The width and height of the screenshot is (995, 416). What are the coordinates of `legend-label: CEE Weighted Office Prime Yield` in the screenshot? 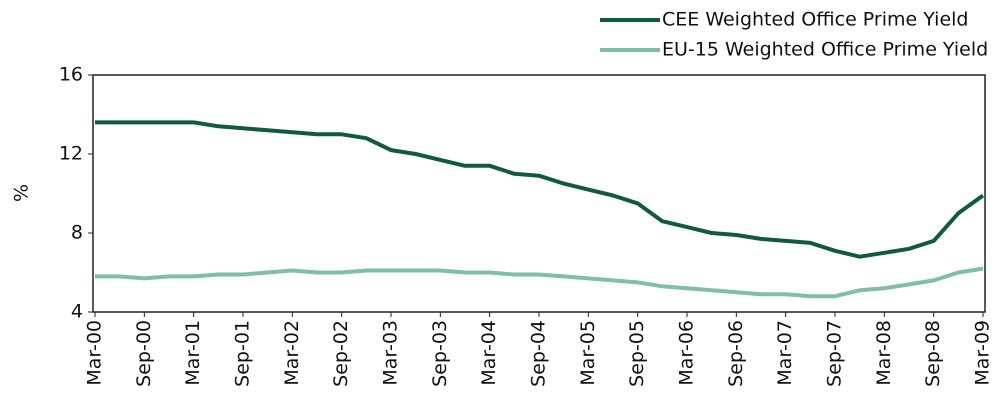 It's located at (815, 20).